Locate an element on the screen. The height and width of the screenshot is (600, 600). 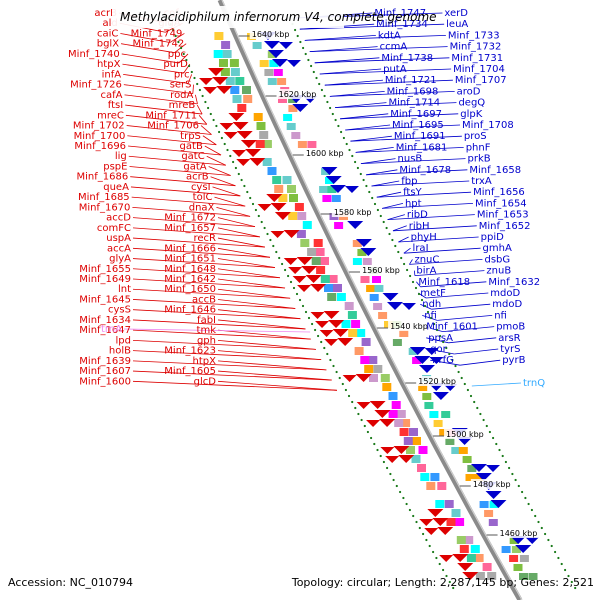
reverse-gene-label: Minf_1646 is located at coordinates (190, 310).